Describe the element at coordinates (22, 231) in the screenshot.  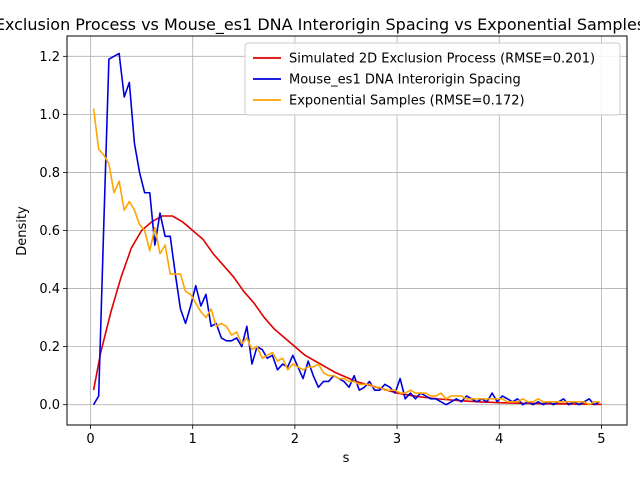
I see `y-axis-label: Density` at that location.